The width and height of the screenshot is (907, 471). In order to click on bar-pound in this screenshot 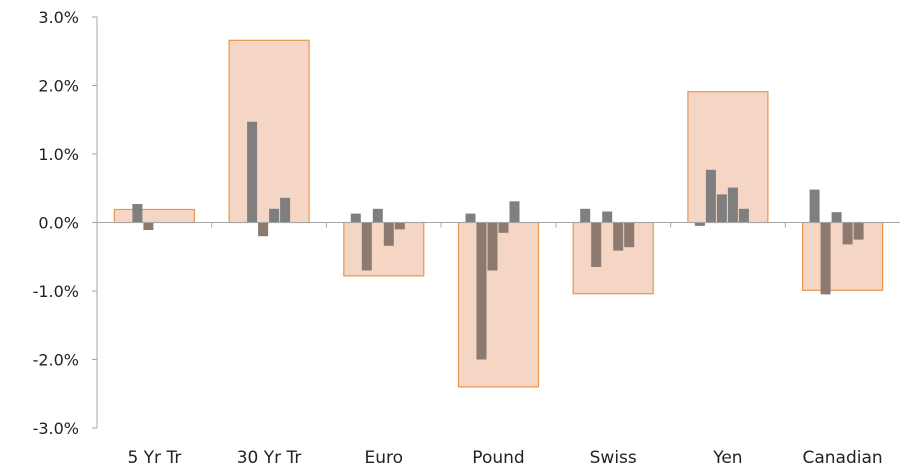, I will do `click(498, 304)`.